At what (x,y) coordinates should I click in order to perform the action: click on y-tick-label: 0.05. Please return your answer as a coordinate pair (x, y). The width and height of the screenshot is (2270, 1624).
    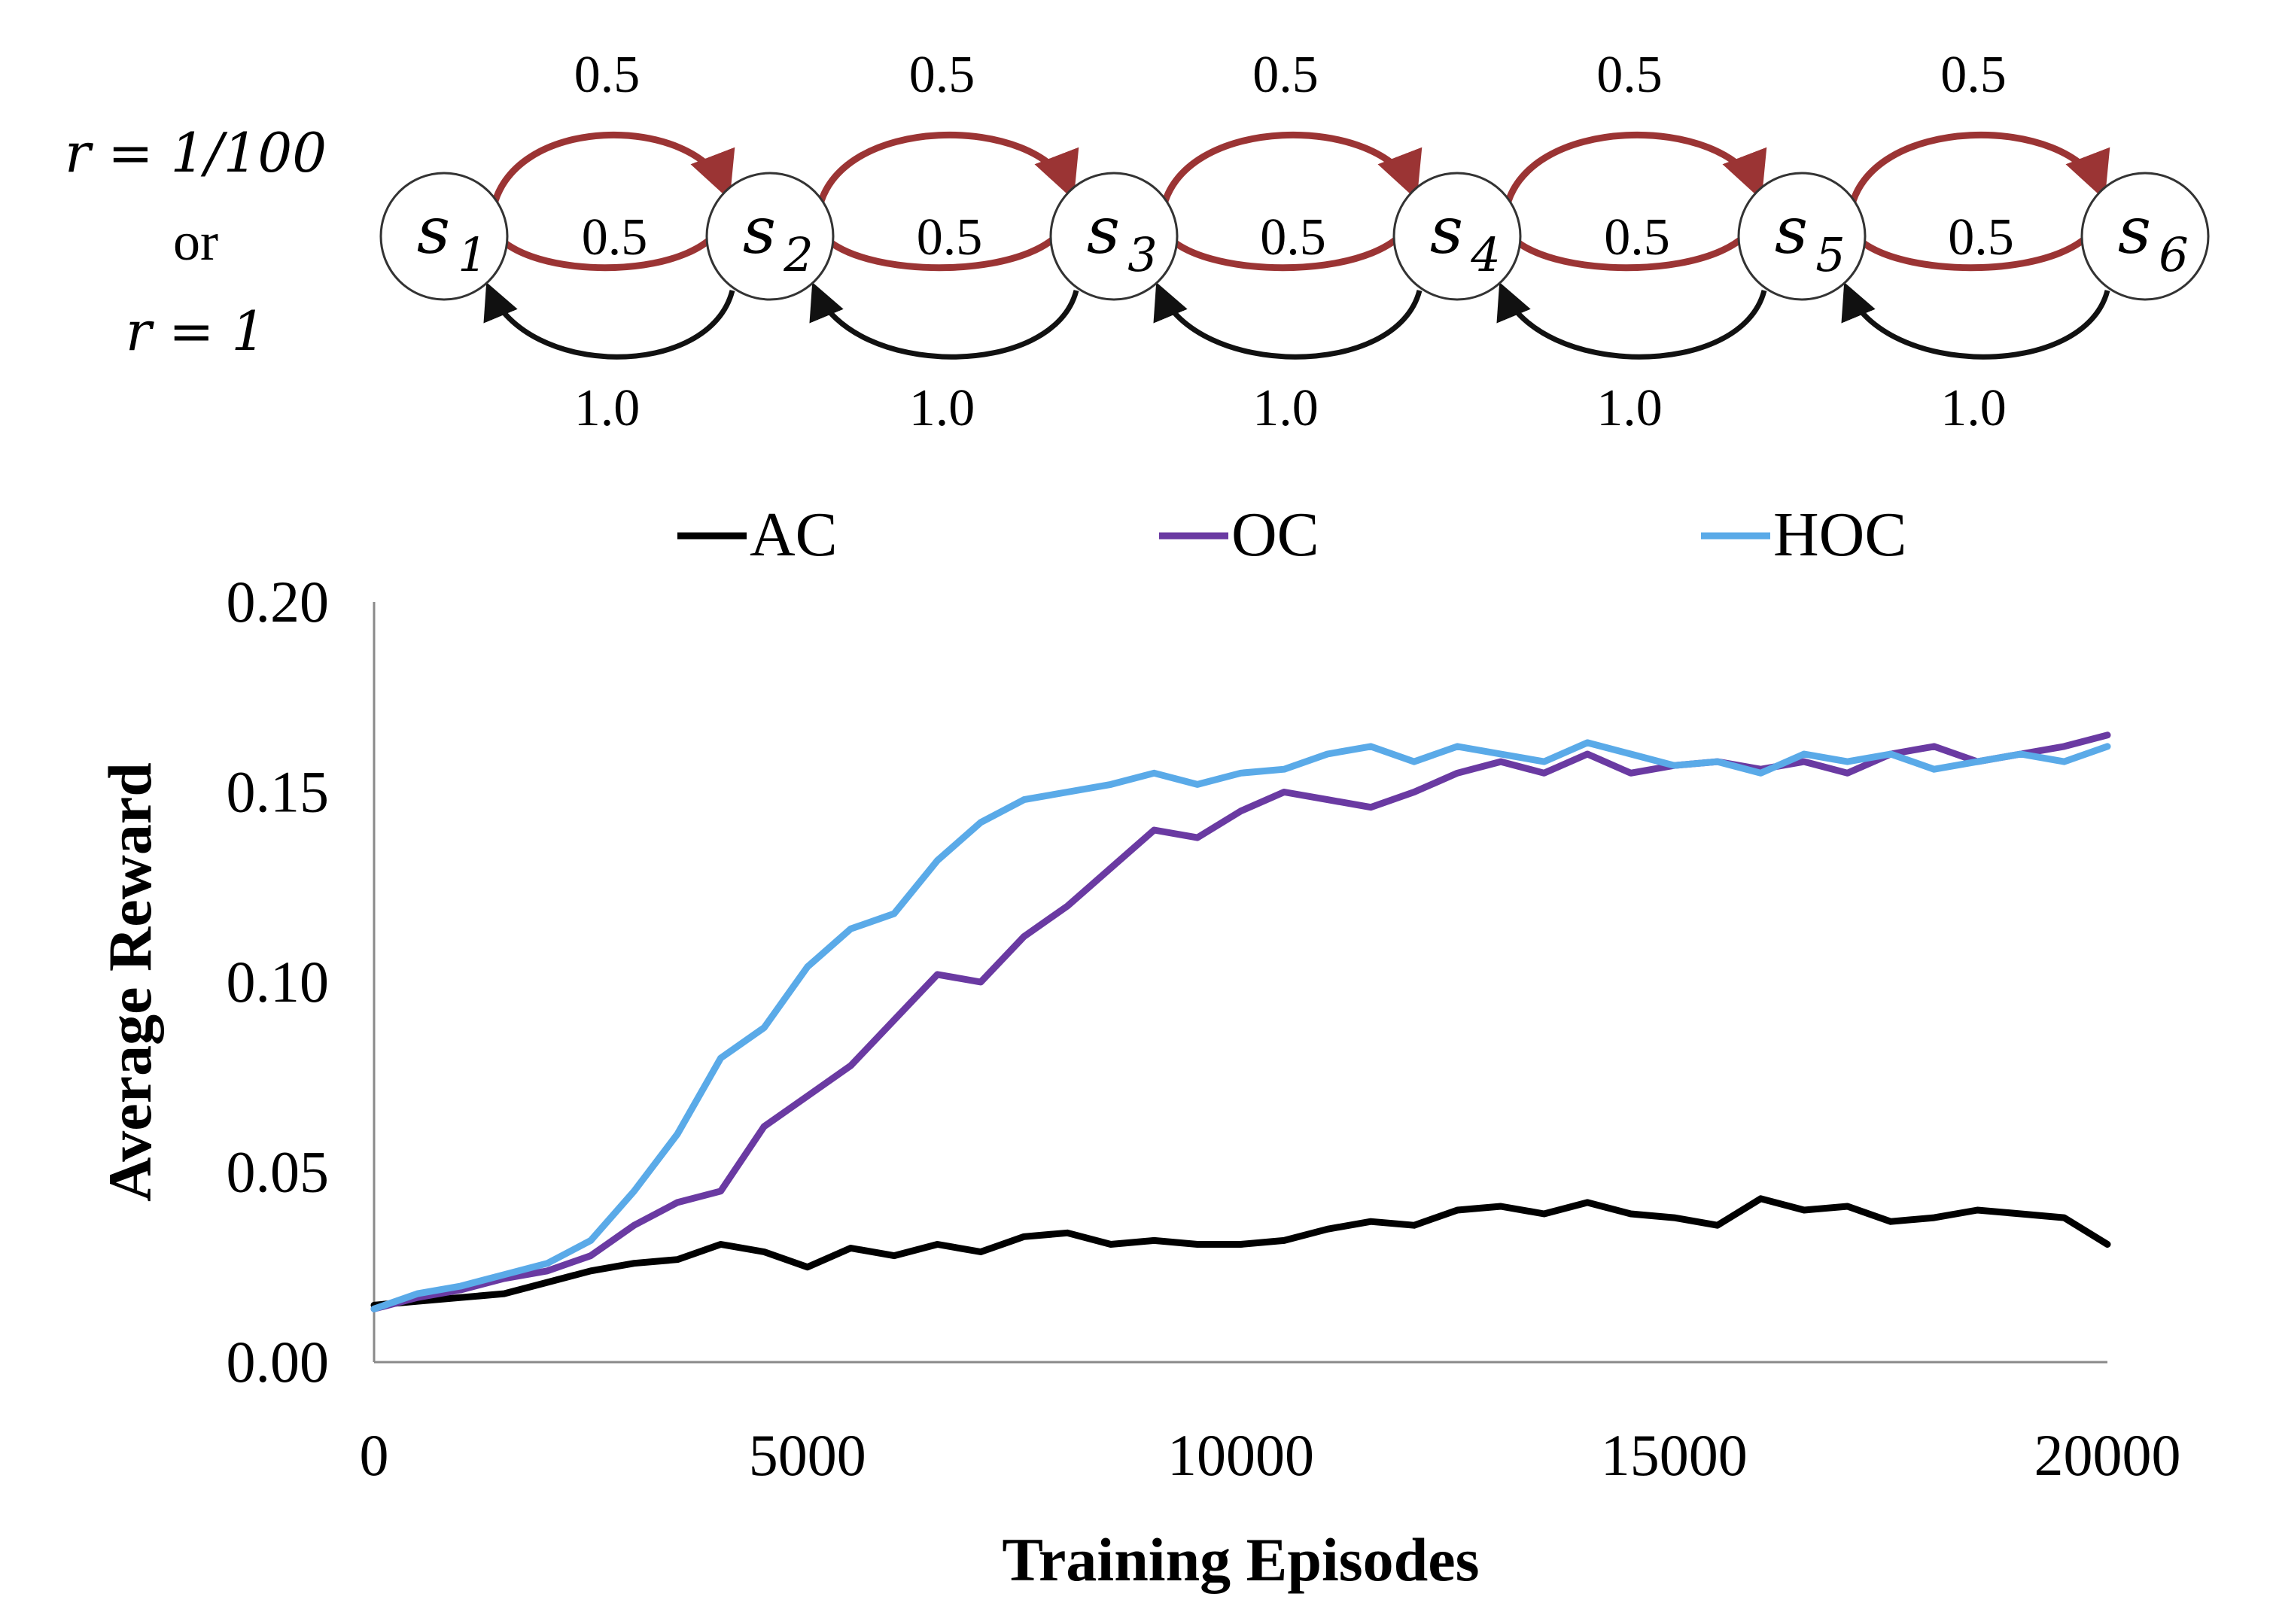
    Looking at the image, I should click on (278, 1172).